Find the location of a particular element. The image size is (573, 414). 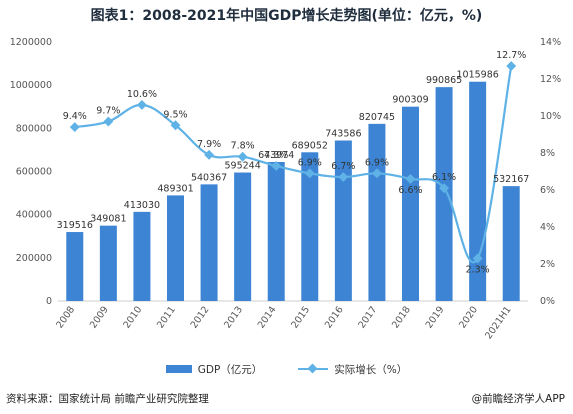

gdp-value-label: 1015986 is located at coordinates (477, 75).